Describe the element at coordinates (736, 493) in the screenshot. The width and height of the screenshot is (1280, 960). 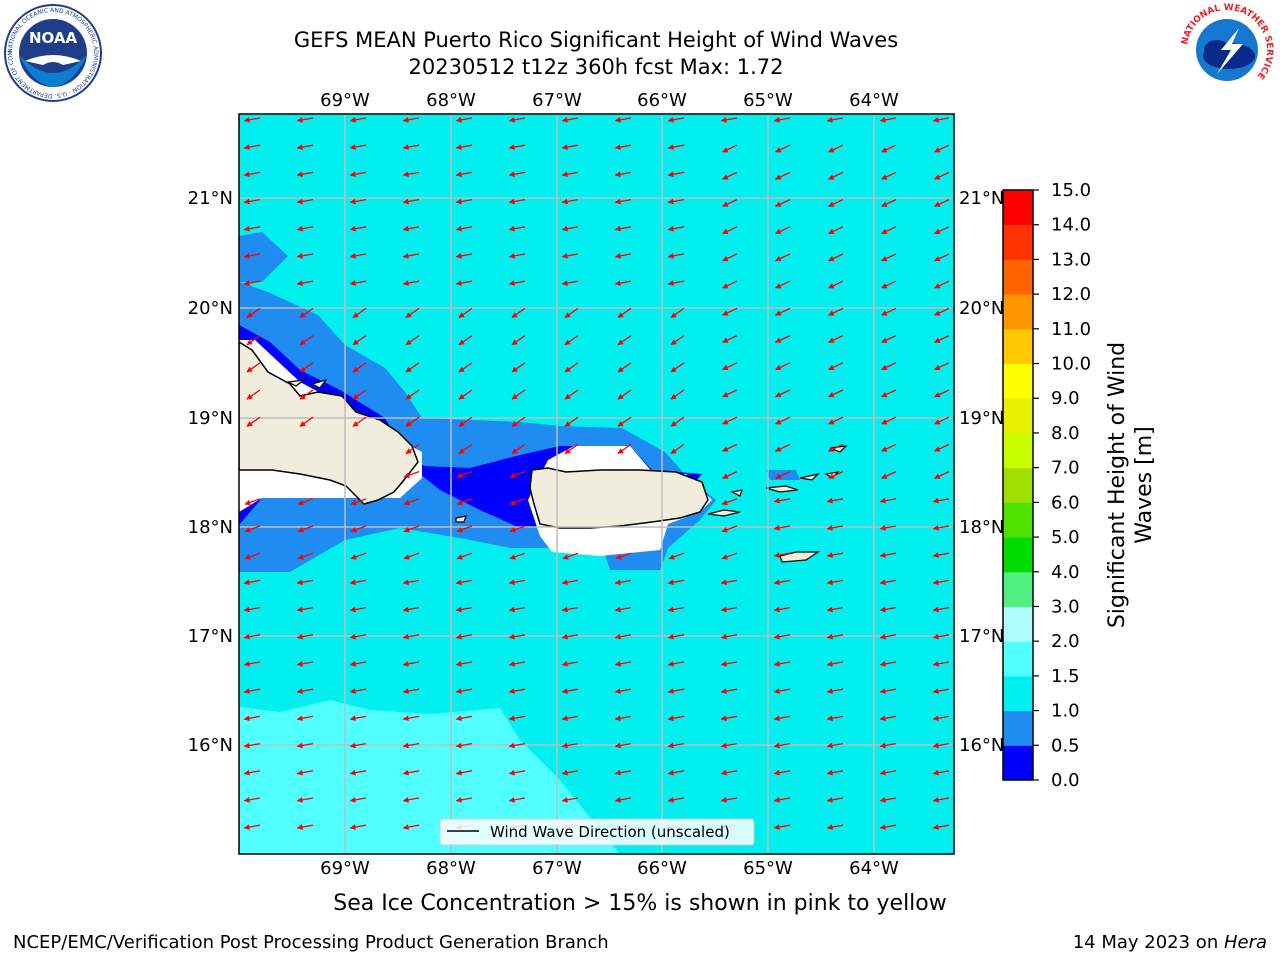
I see `land-culebra` at that location.